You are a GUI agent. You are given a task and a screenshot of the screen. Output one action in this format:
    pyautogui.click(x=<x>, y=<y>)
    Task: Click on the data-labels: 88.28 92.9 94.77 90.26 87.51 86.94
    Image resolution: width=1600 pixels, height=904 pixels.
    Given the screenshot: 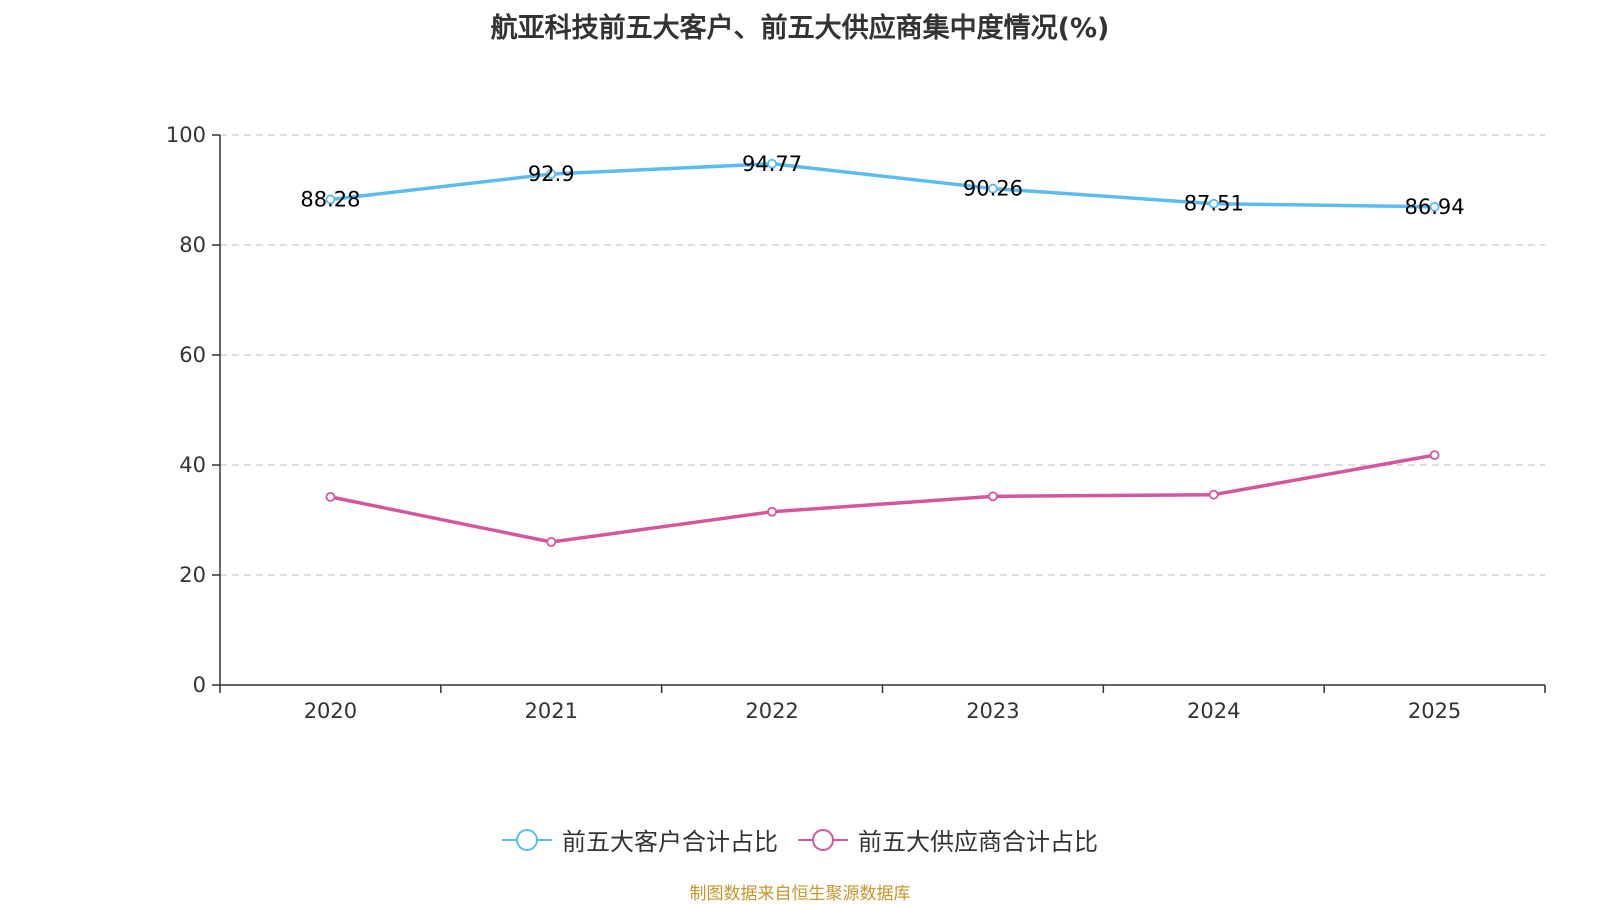 What is the action you would take?
    pyautogui.click(x=882, y=185)
    